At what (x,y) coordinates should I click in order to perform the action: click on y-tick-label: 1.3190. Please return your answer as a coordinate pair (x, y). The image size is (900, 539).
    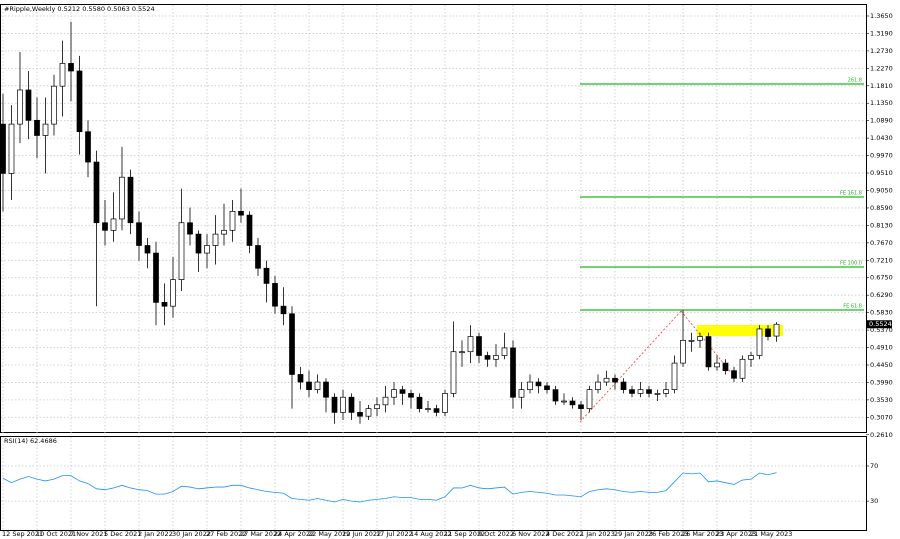
    Looking at the image, I should click on (881, 33).